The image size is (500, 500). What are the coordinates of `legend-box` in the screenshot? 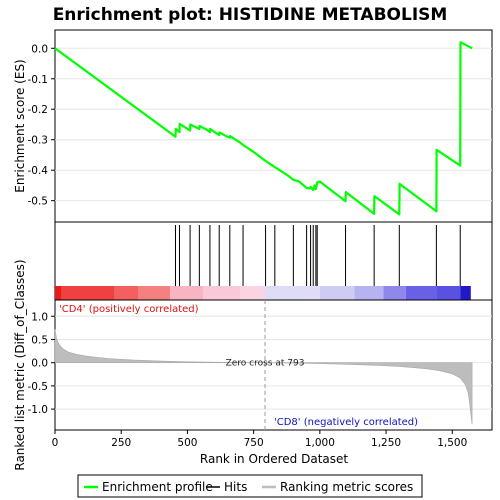 It's located at (250, 486).